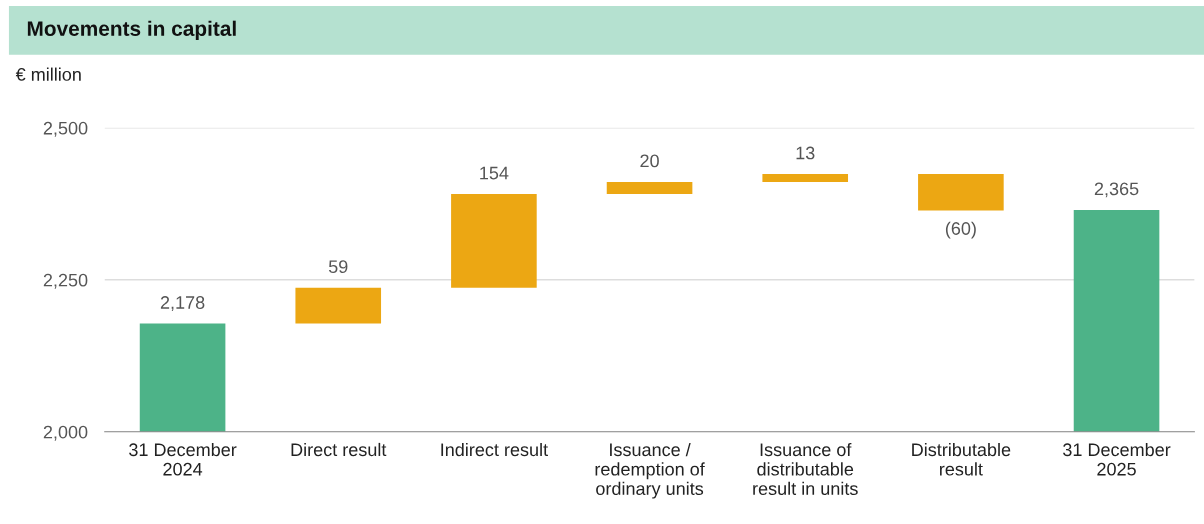 This screenshot has width=1204, height=524. I want to click on x-tick-label: Issuance / redemption of ordinary units, so click(650, 470).